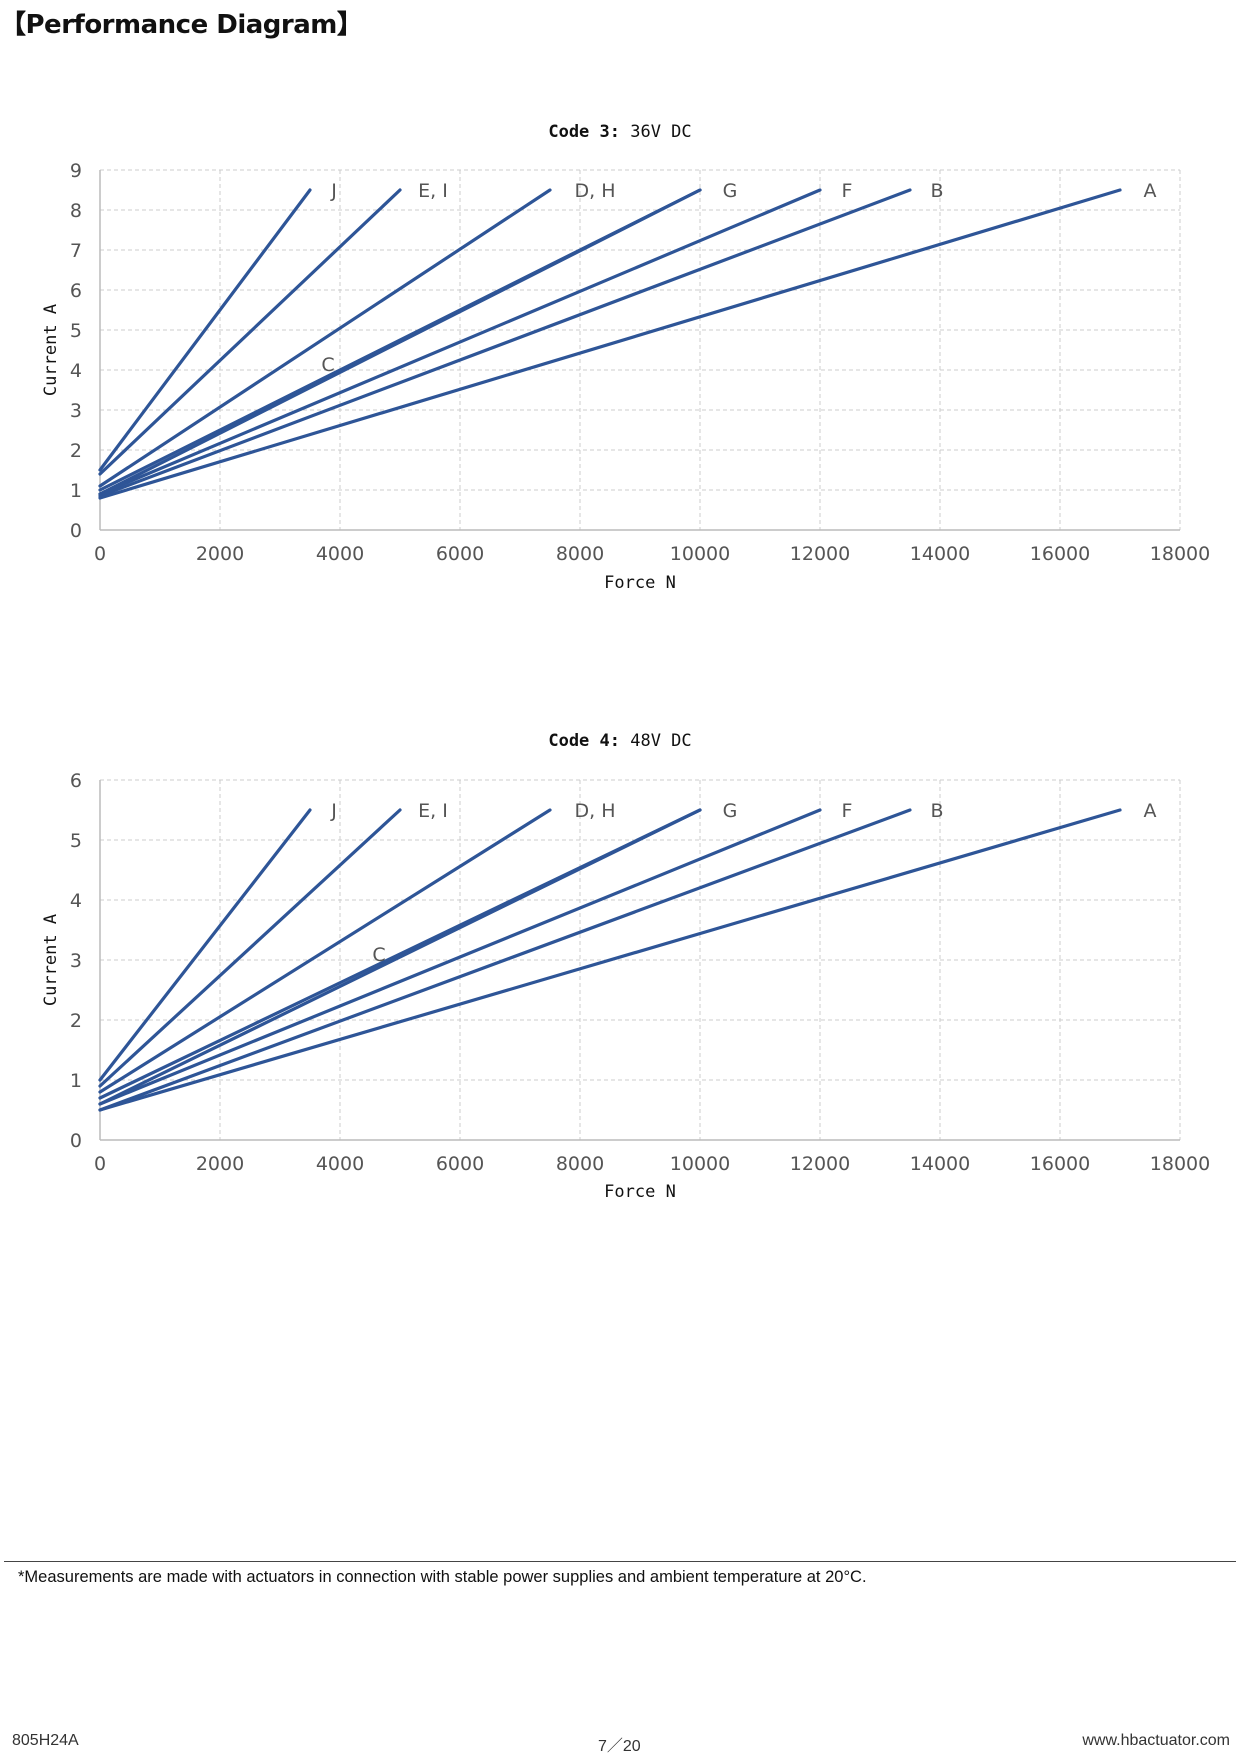 The height and width of the screenshot is (1756, 1240). Describe the element at coordinates (76, 171) in the screenshot. I see `y-tick-label: 9` at that location.